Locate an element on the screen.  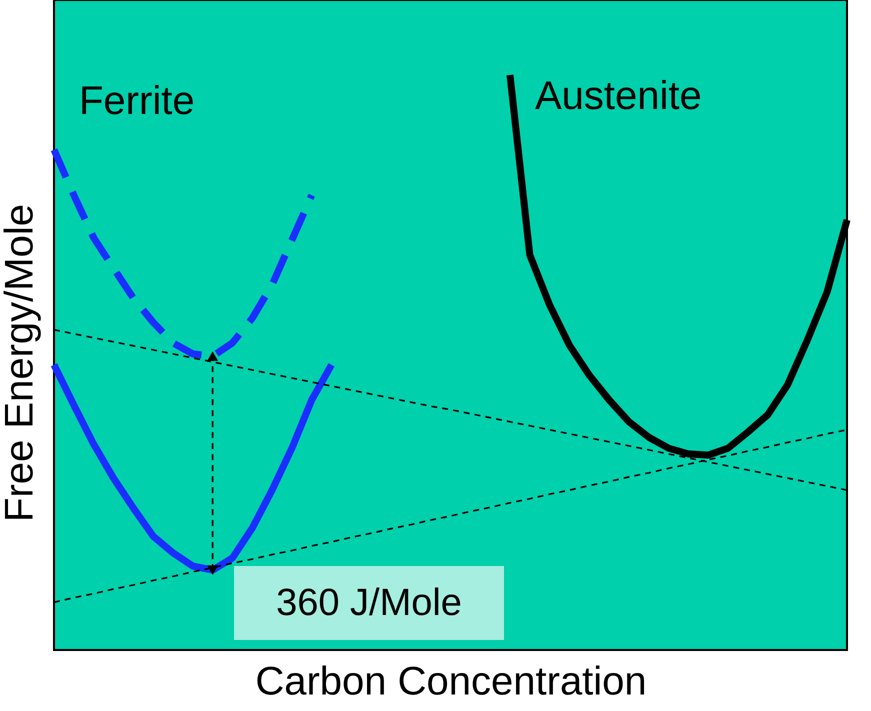
series-label: Ferrite is located at coordinates (137, 100).